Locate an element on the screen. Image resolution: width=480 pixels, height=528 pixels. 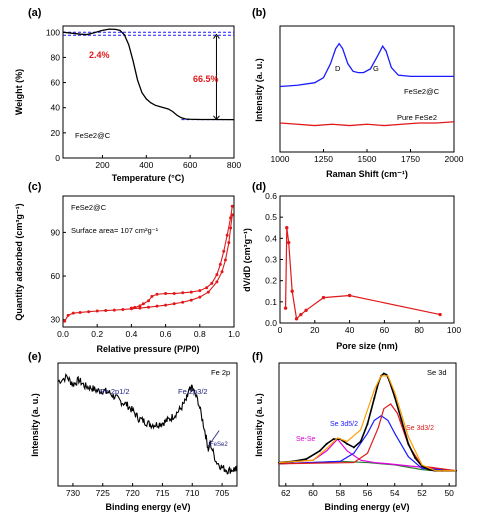
panel-f-xtick-label: 52 is located at coordinates (422, 493).